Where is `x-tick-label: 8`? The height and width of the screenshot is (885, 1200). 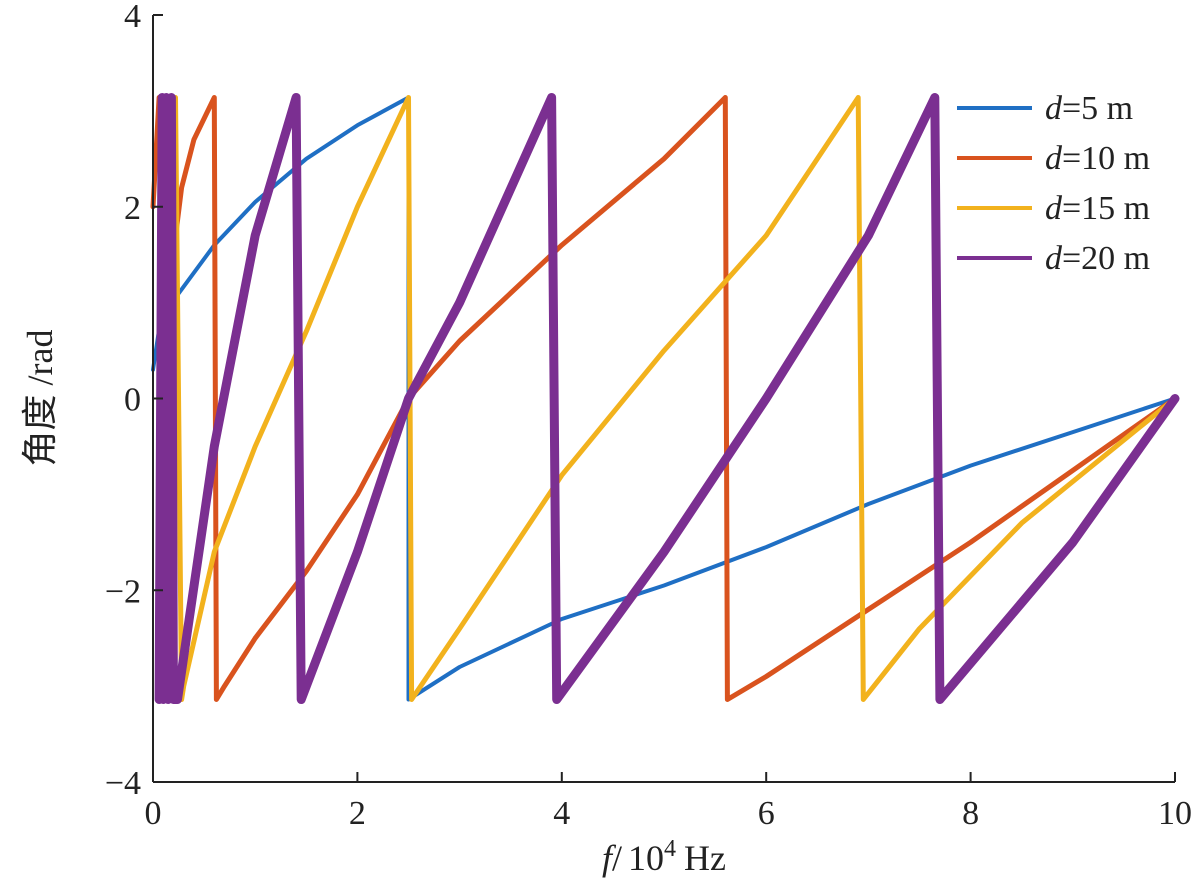 x-tick-label: 8 is located at coordinates (970, 813).